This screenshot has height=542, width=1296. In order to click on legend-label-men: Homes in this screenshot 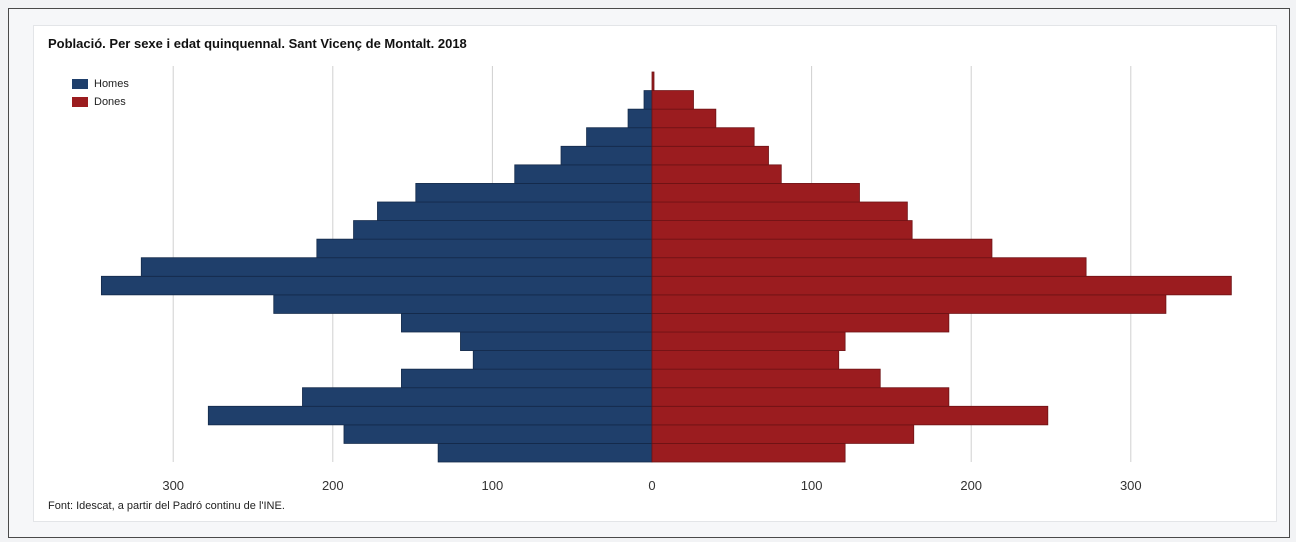, I will do `click(111, 84)`.